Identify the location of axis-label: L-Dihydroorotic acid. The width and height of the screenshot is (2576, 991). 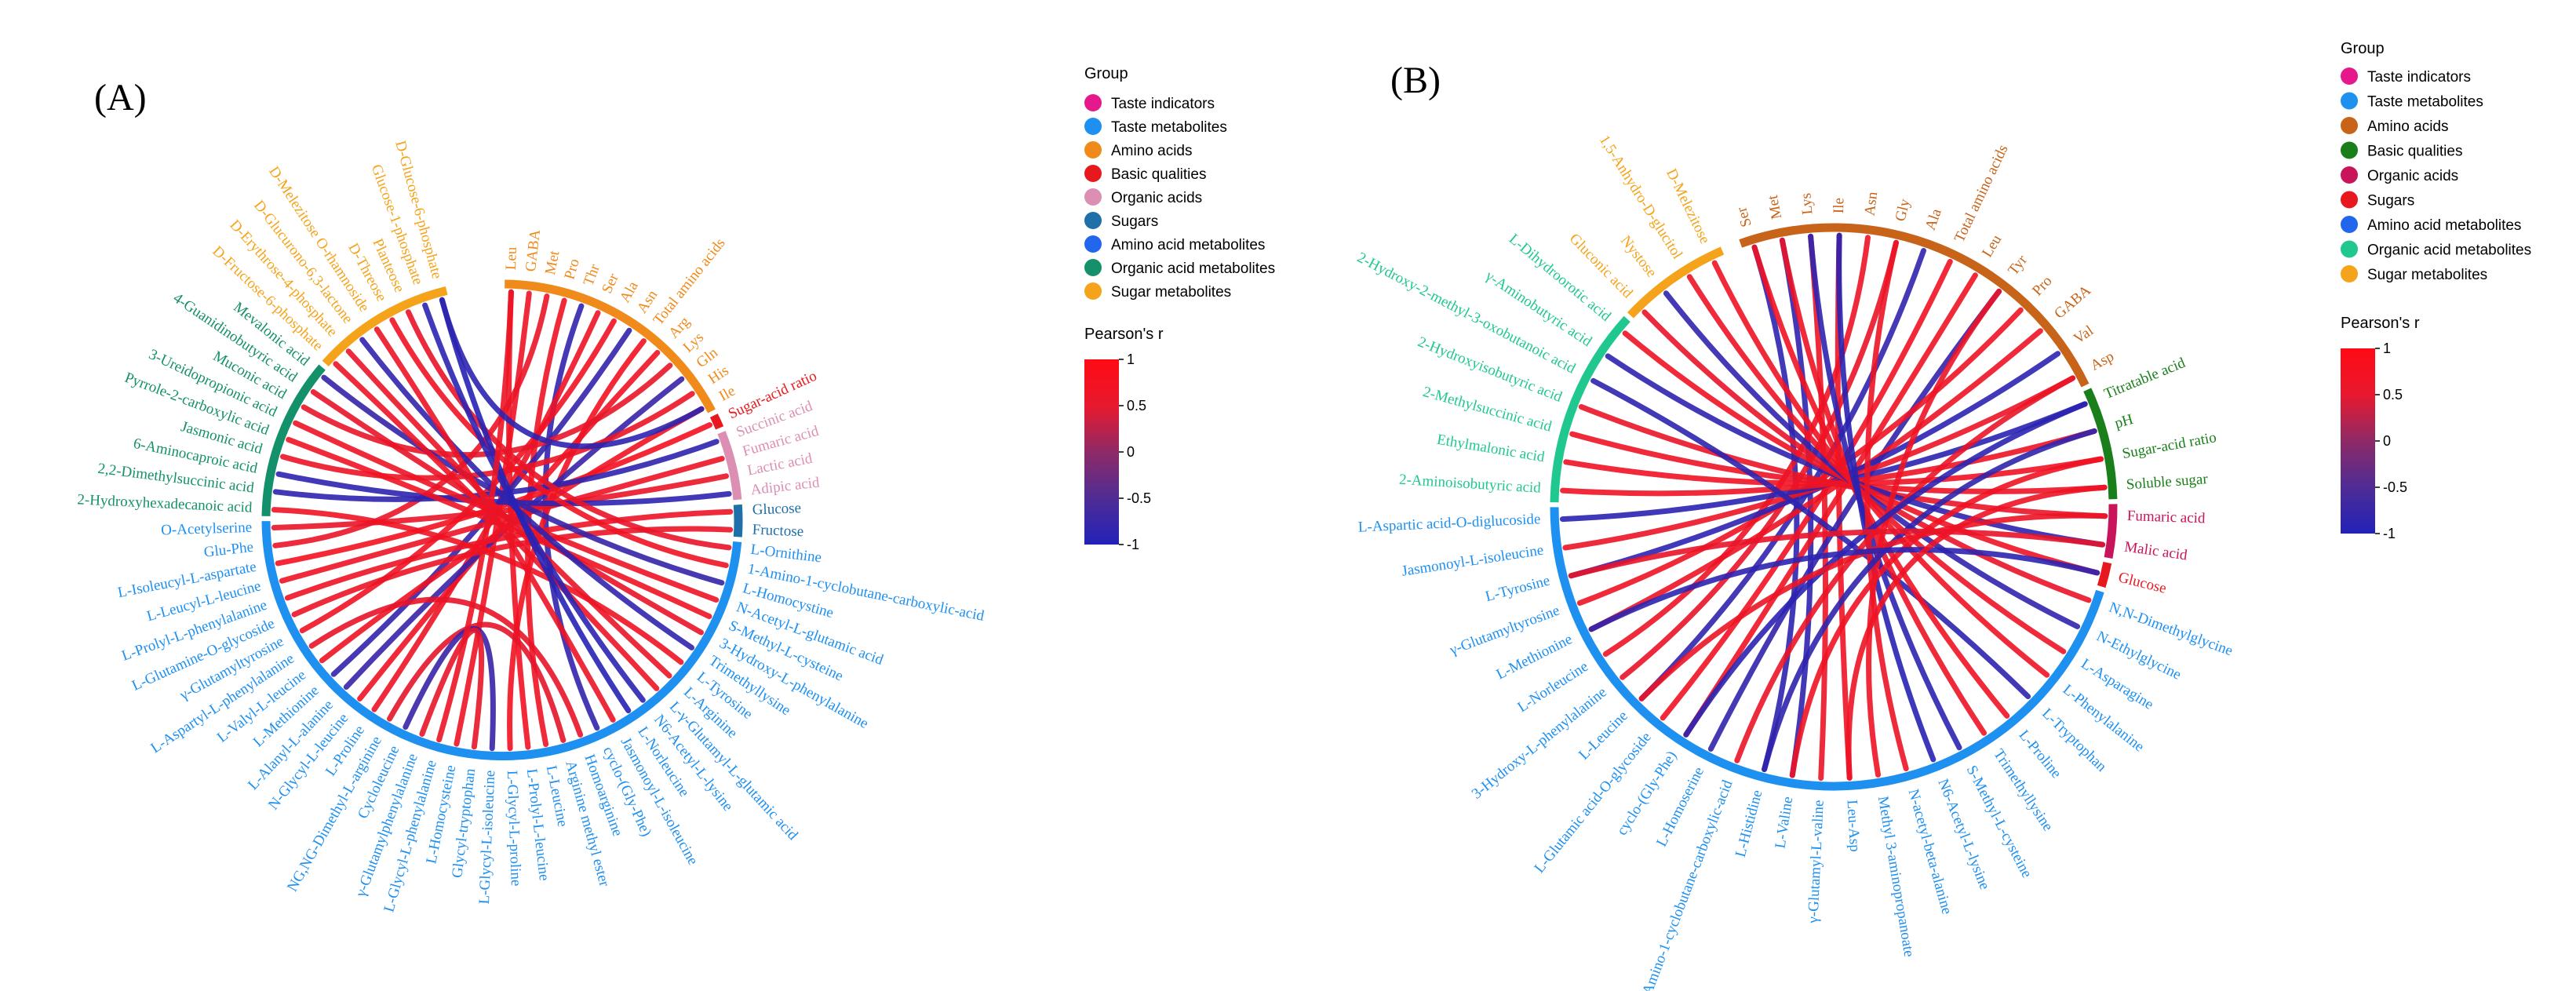
(1560, 278).